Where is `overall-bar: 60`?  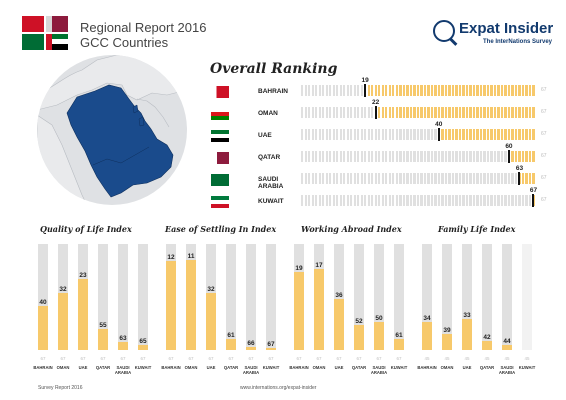
overall-bar: 60 is located at coordinates (418, 153).